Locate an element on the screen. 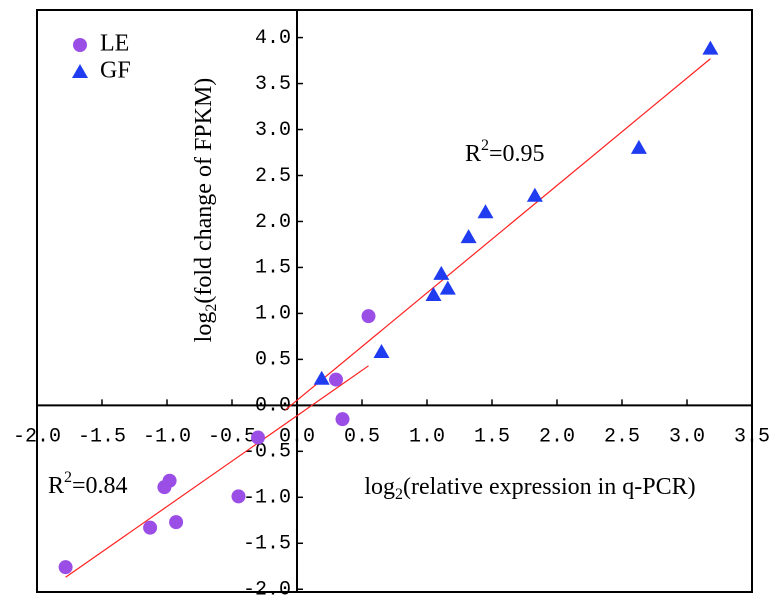  y-tick-label: 1.5 is located at coordinates (273, 268).